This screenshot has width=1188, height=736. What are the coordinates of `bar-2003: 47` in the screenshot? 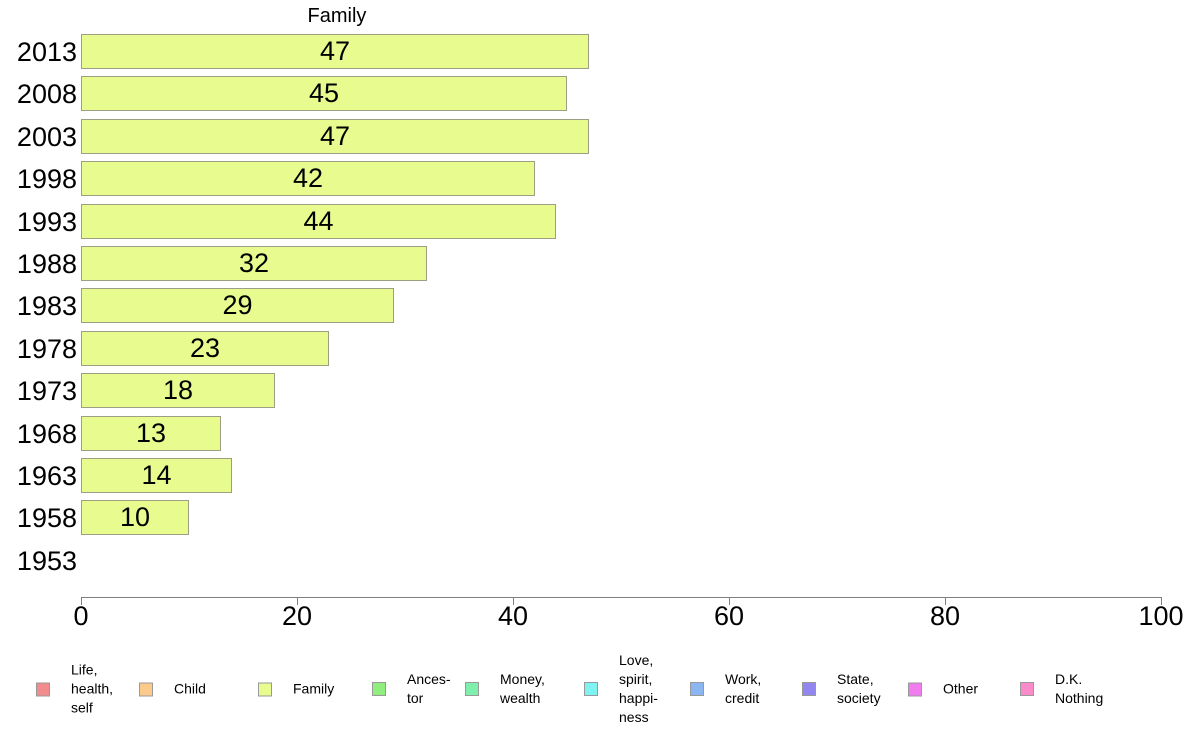 It's located at (335, 136).